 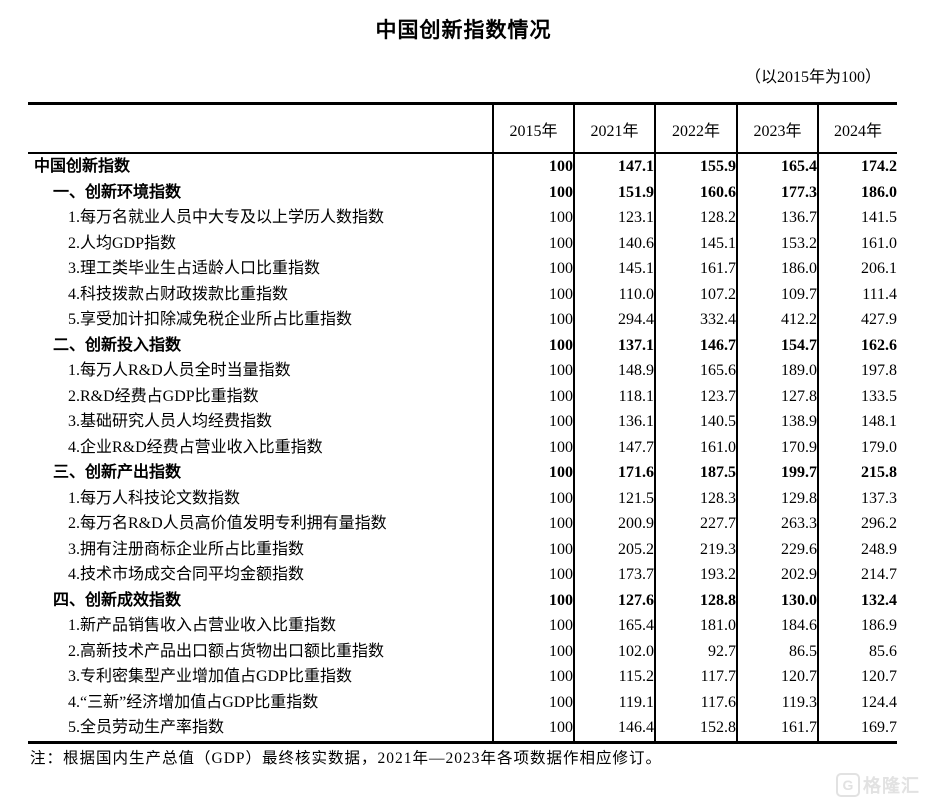 What do you see at coordinates (857, 269) in the screenshot?
I see `index-value: 206.1` at bounding box center [857, 269].